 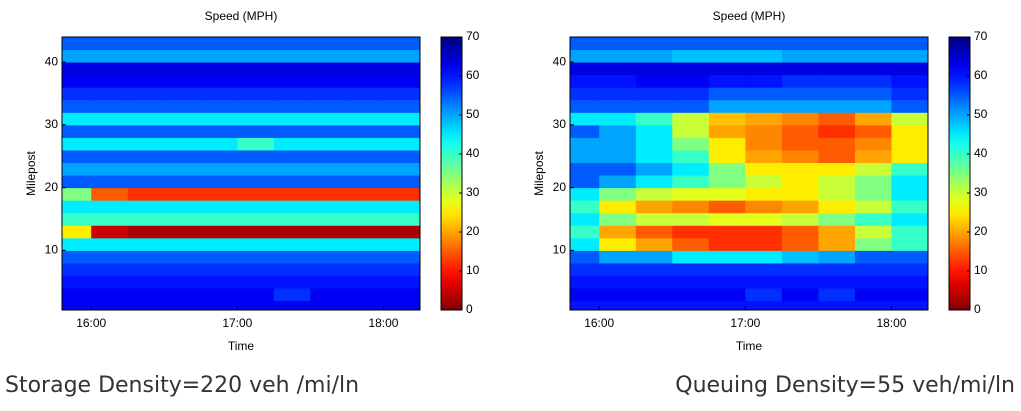 What do you see at coordinates (473, 36) in the screenshot?
I see `colorbar-tick-label: 70` at bounding box center [473, 36].